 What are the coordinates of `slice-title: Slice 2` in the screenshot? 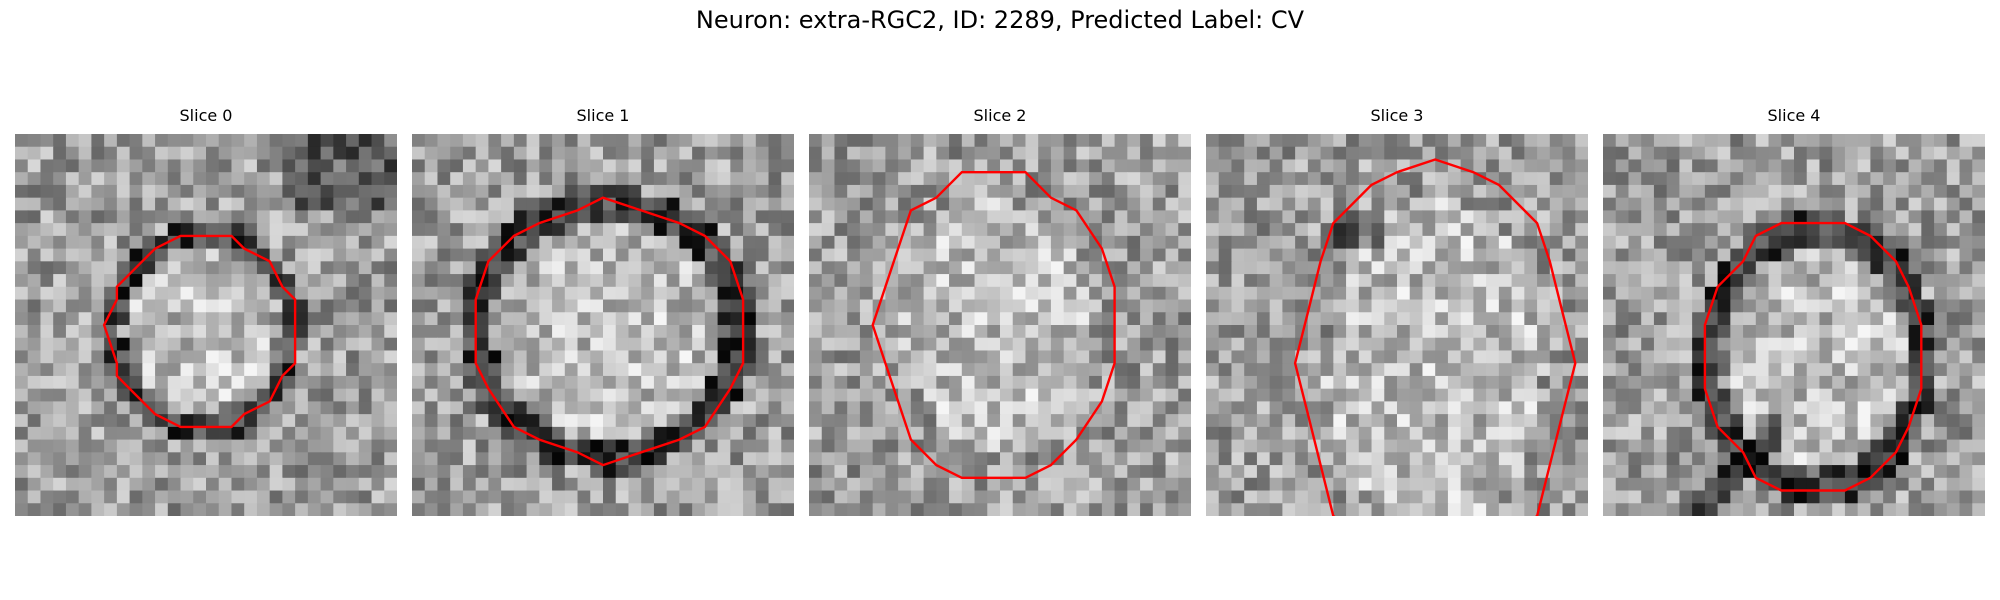 It's located at (1000, 115).